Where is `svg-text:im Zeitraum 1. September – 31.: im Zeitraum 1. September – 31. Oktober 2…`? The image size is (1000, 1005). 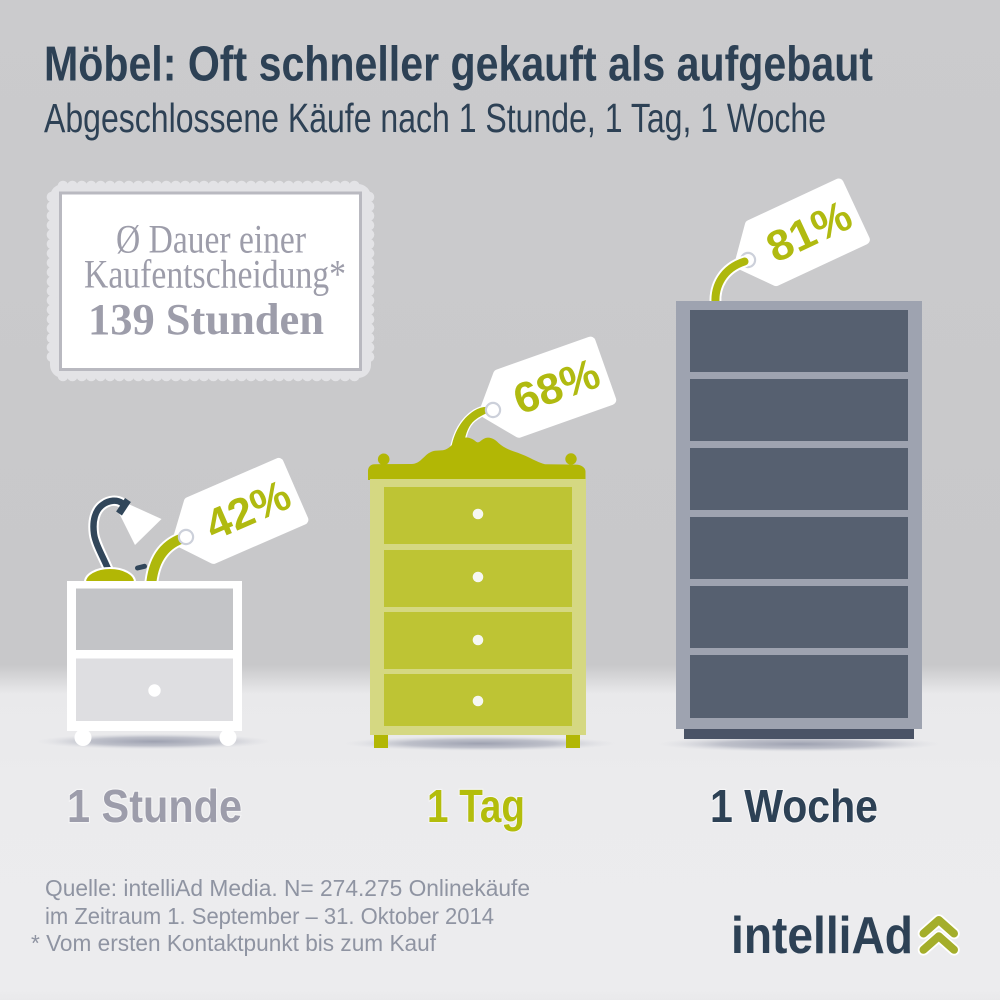
svg-text:im Zeitraum 1. September – 31.: im Zeitraum 1. September – 31. Oktober 2… is located at coordinates (269, 916).